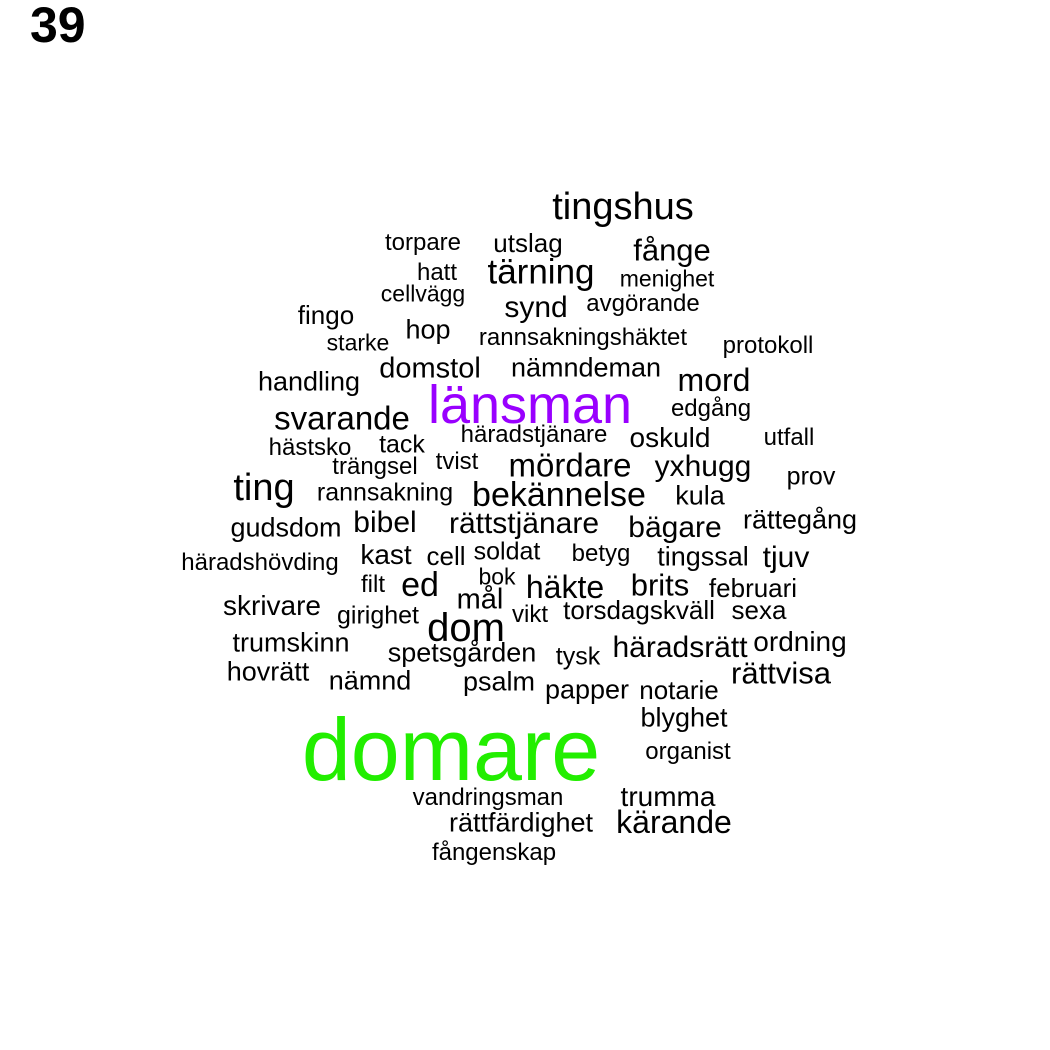 The height and width of the screenshot is (1050, 1050). What do you see at coordinates (672, 250) in the screenshot?
I see `cloud-word: fånge` at bounding box center [672, 250].